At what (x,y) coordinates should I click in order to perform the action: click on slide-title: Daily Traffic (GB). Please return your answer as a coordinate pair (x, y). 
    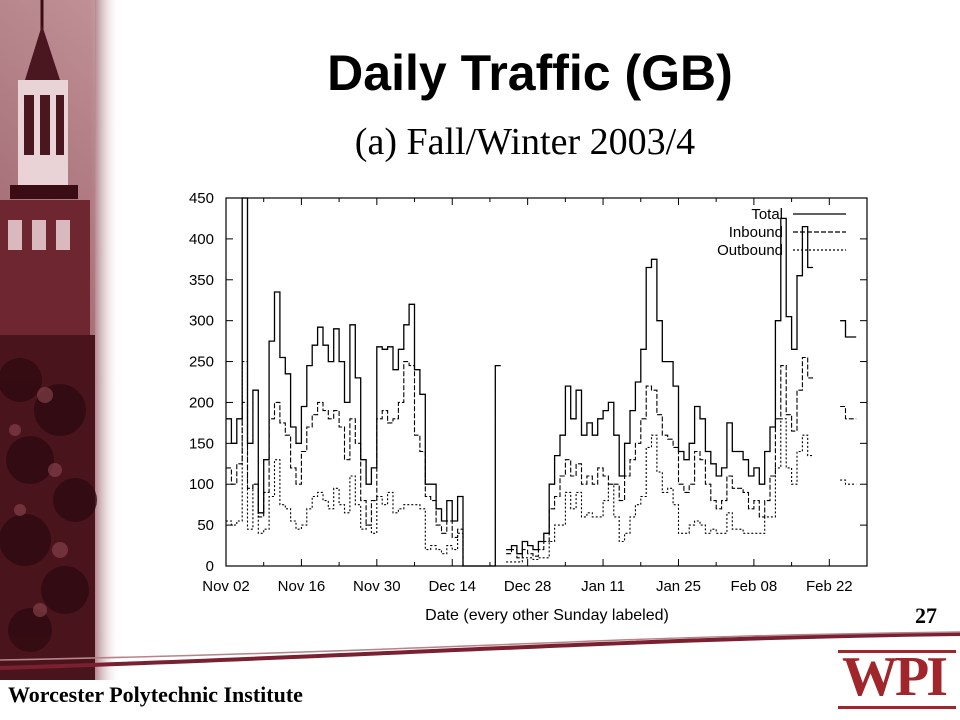
    Looking at the image, I should click on (530, 73).